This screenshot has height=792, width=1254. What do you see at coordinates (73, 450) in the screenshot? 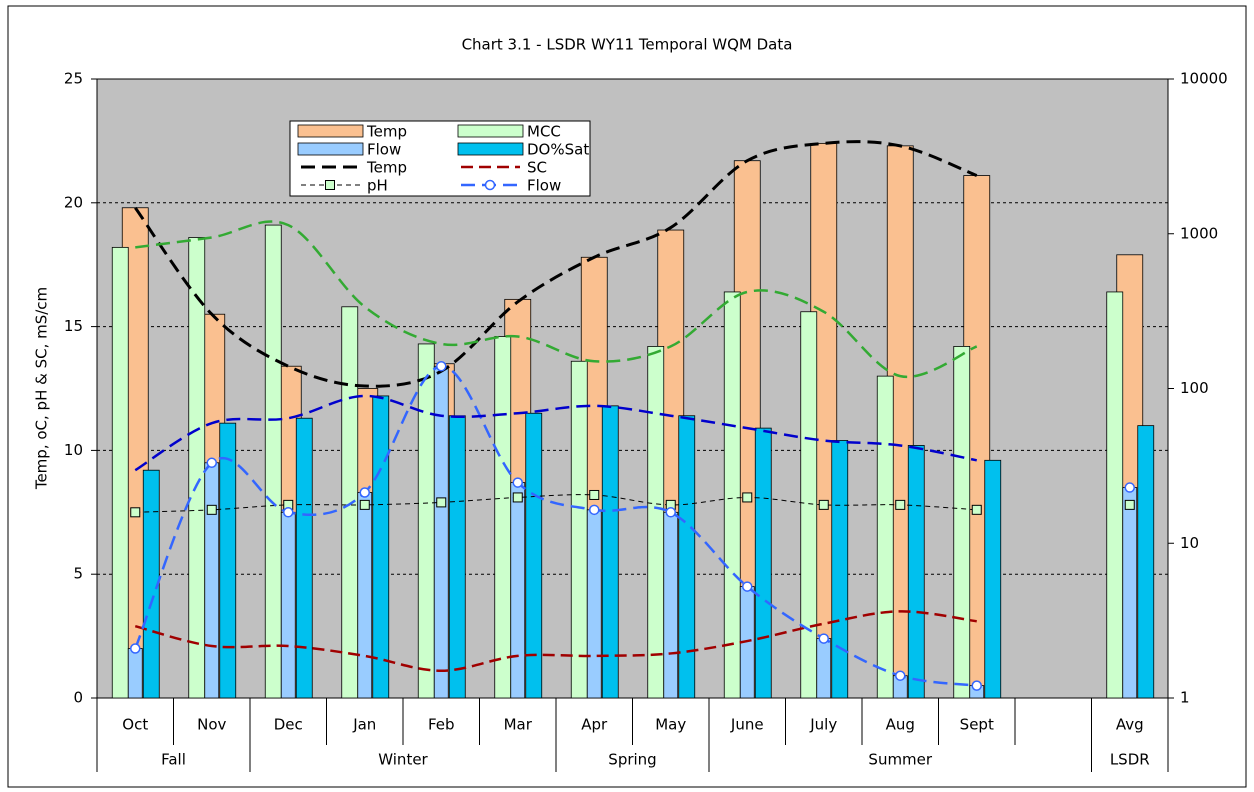
I see `y-tick-label: 10` at bounding box center [73, 450].